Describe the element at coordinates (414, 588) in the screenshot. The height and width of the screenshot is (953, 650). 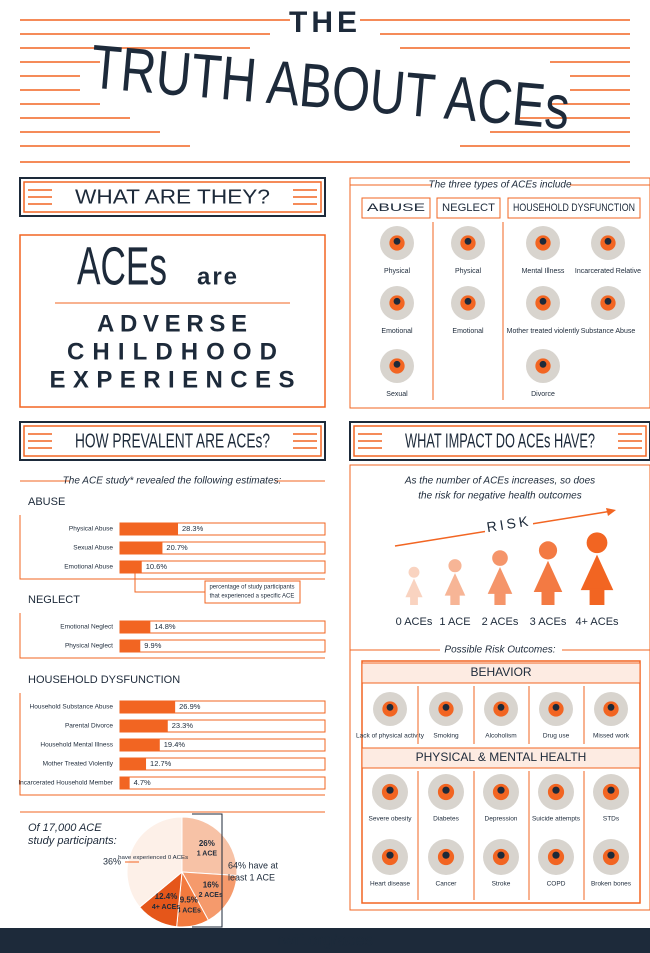
I see `figure-body` at that location.